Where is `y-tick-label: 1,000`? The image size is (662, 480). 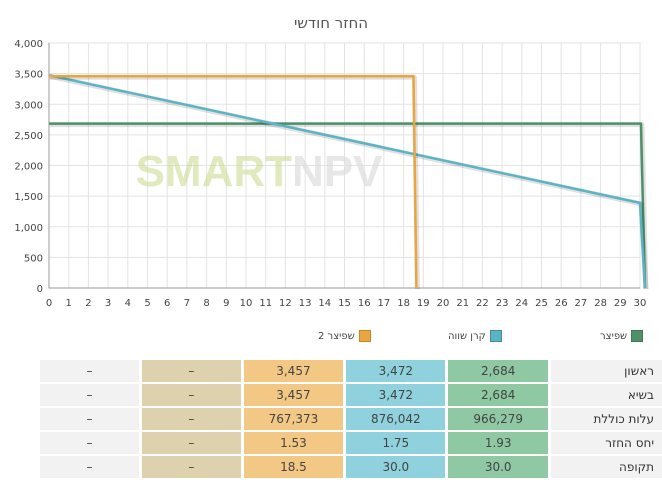
y-tick-label: 1,000 is located at coordinates (28, 228).